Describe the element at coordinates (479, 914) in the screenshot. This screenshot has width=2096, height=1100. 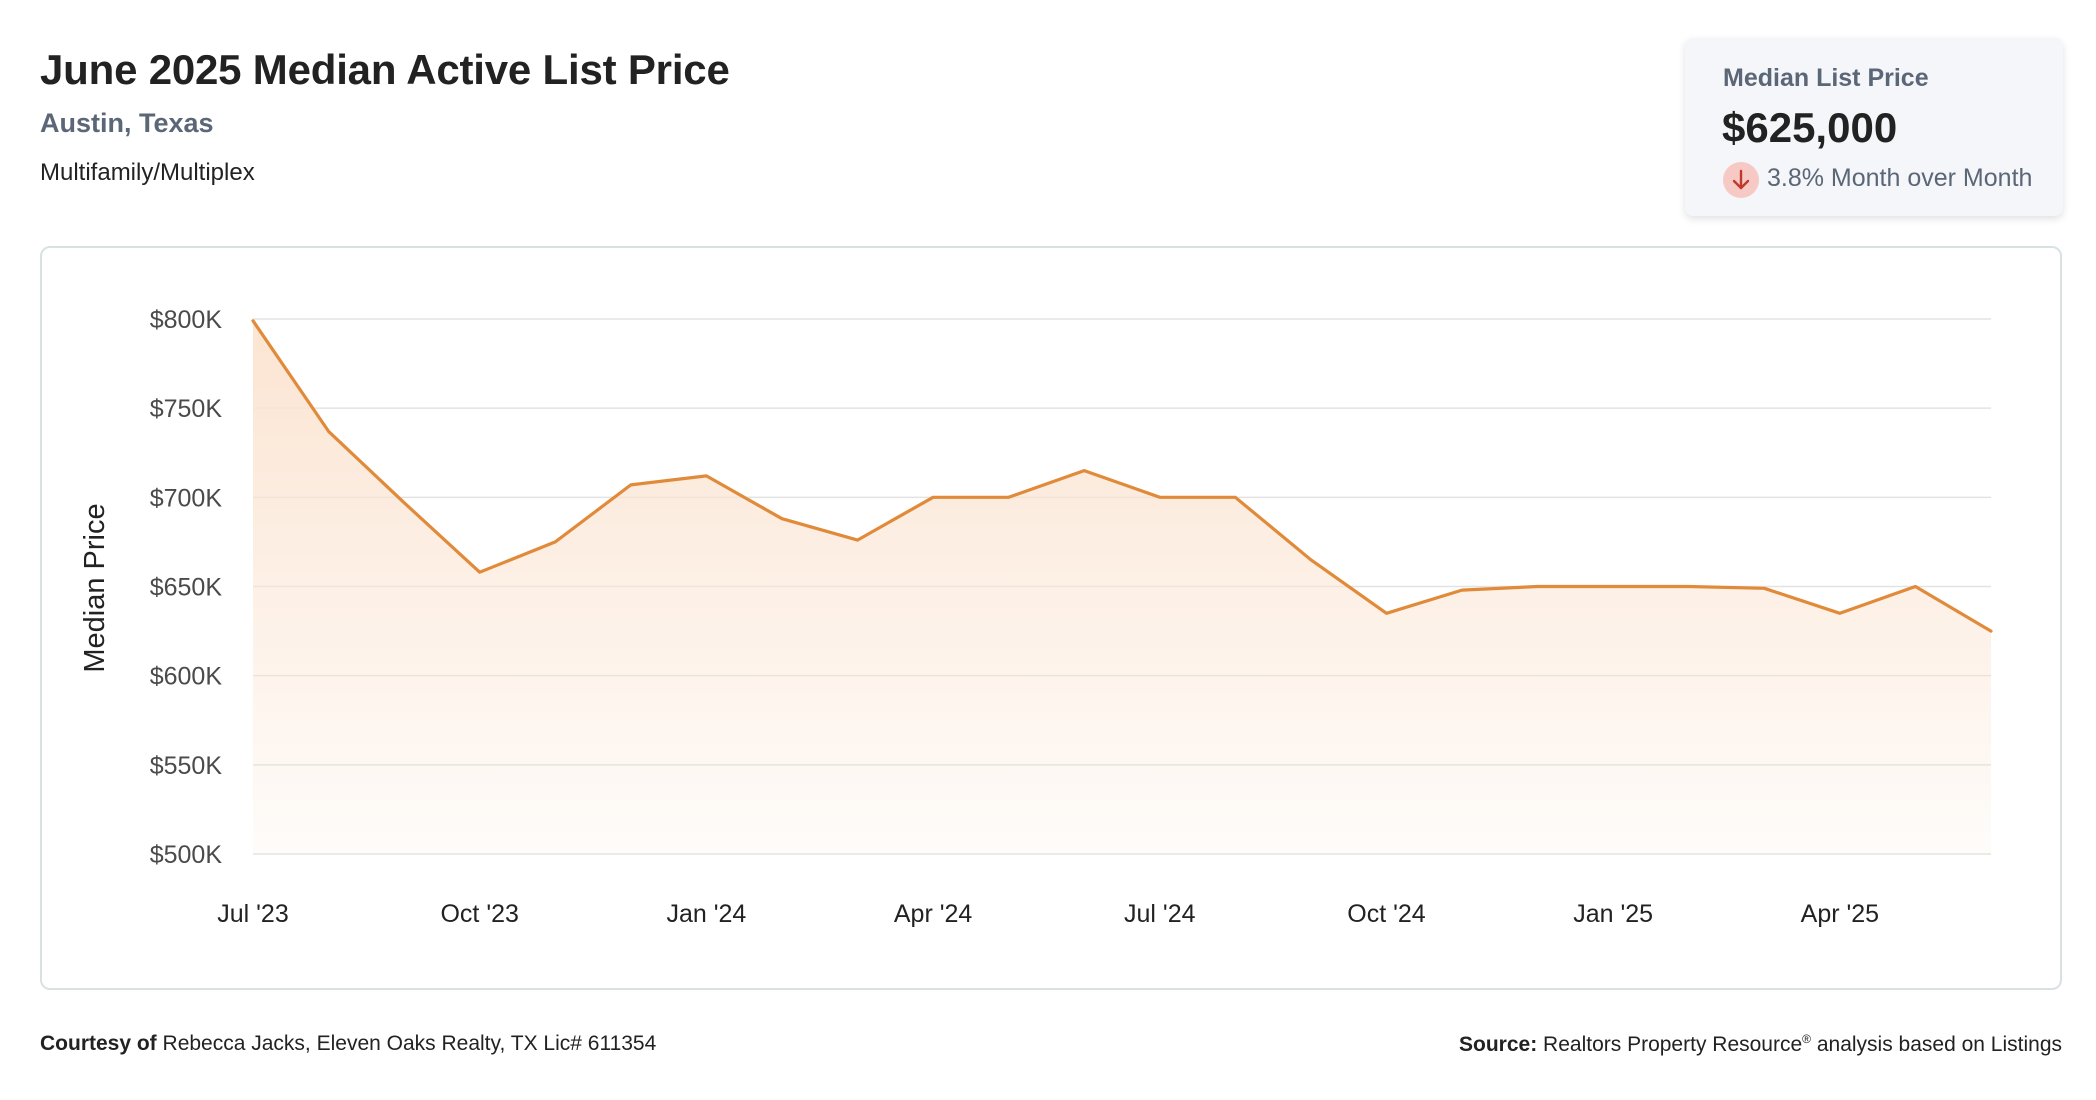
I see `x-tick-label: Oct '23` at that location.